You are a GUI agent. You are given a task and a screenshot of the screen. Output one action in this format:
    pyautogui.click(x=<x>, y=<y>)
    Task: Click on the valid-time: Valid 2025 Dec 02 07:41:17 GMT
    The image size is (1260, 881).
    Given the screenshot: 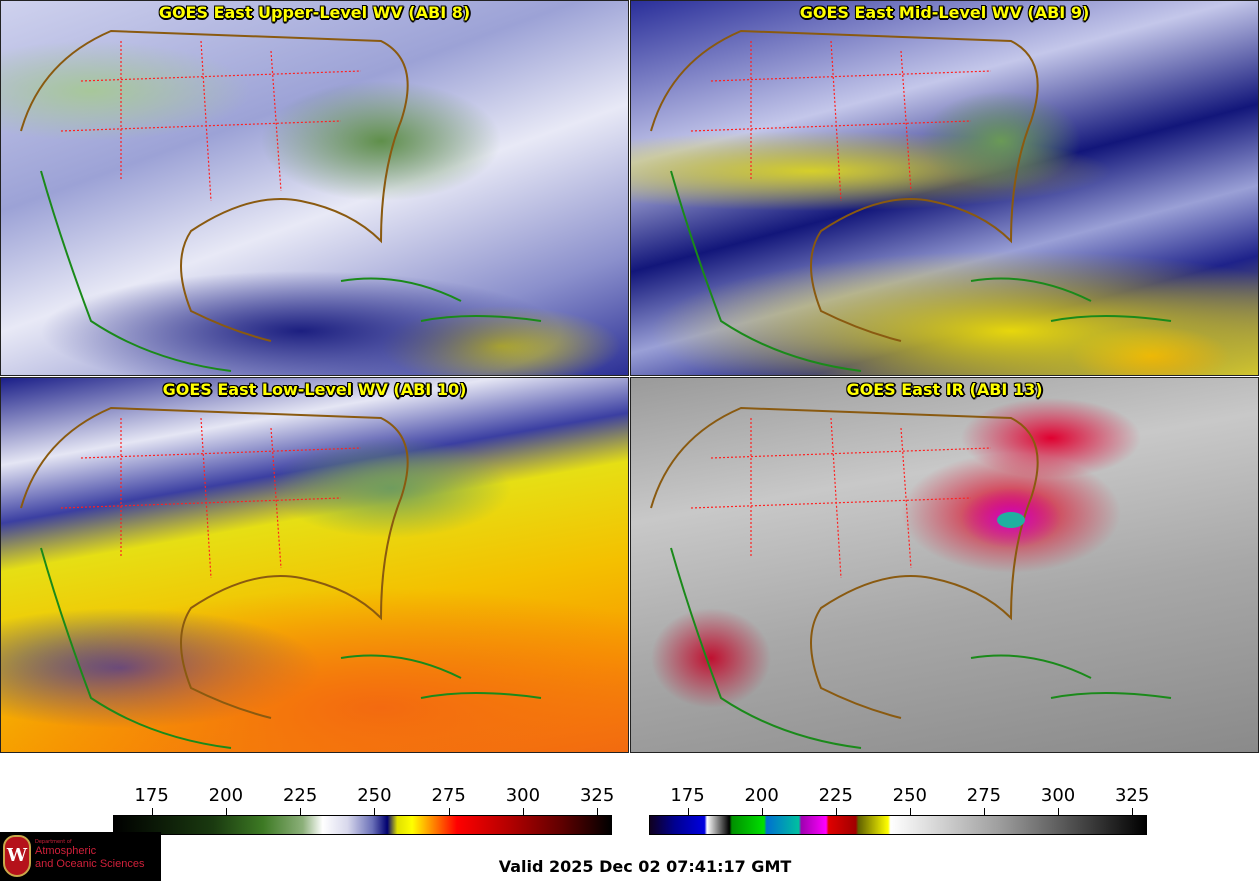 What is the action you would take?
    pyautogui.click(x=645, y=866)
    